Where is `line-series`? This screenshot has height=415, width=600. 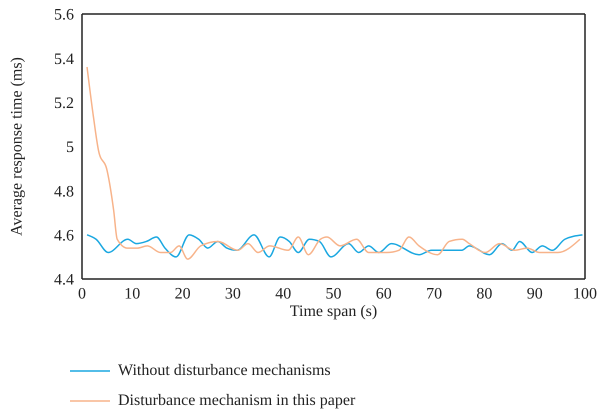
line-series is located at coordinates (335, 246).